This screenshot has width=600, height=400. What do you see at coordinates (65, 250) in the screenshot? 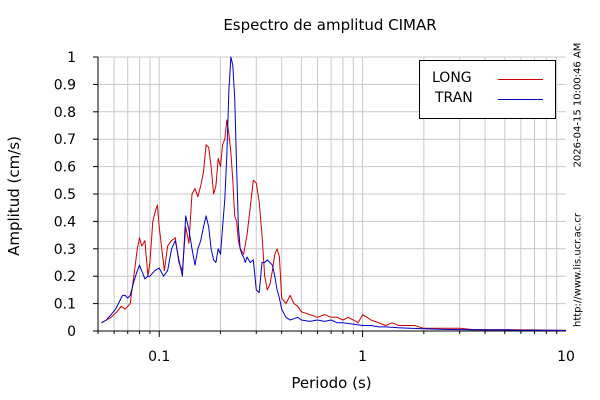
I see `y-tick-label: 0.3` at bounding box center [65, 250].